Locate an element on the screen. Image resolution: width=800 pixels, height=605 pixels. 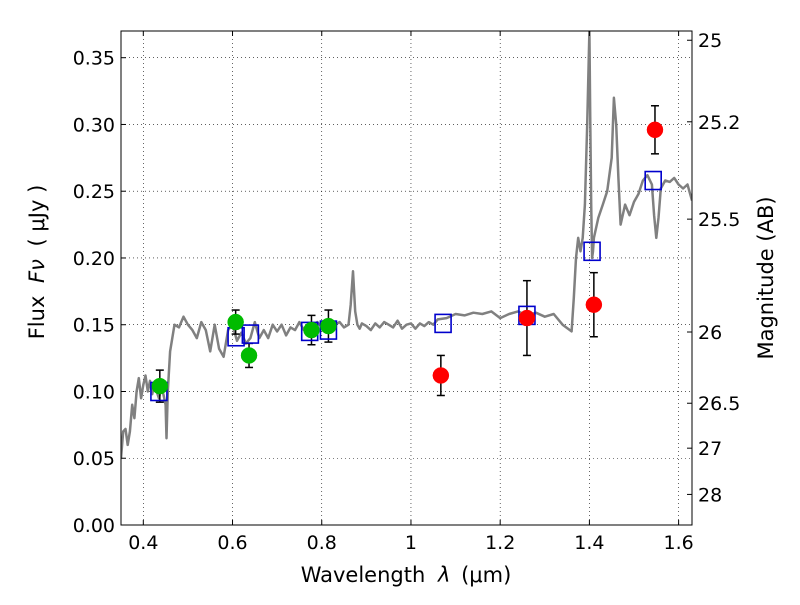
y-tick-label: 0.05 is located at coordinates (94, 459).